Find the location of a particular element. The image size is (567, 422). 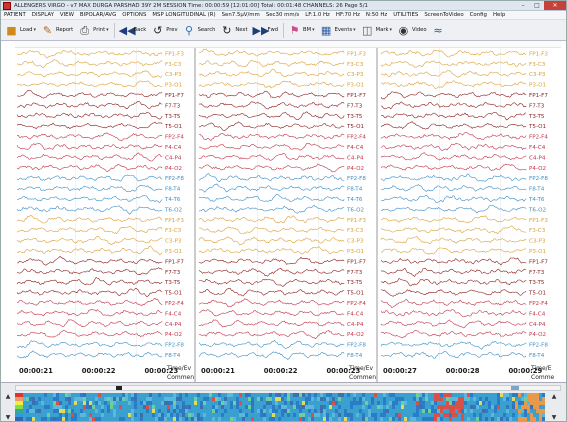

menu-item-screentovideo: ScreenToVideo is located at coordinates (444, 15).